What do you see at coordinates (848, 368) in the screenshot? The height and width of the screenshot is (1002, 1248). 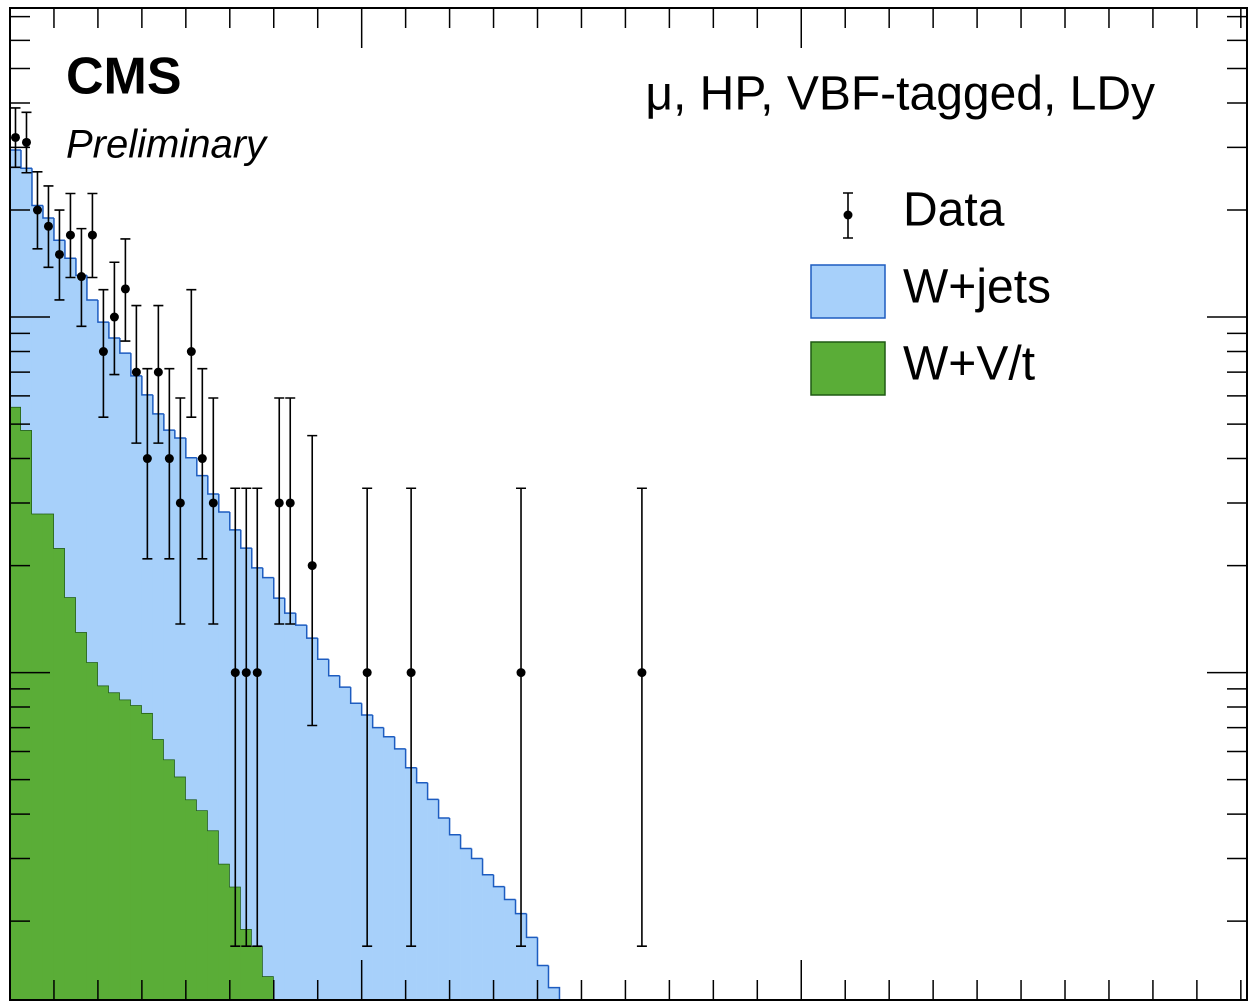 I see `legend-swatch` at bounding box center [848, 368].